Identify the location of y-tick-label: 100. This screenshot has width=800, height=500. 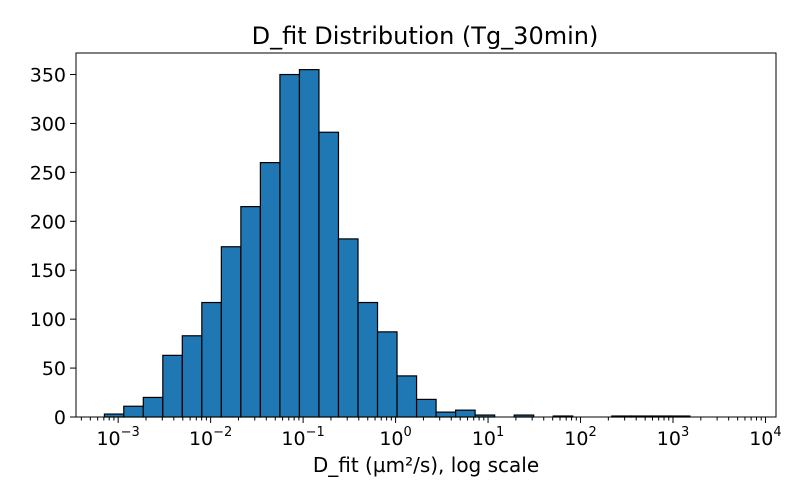
(48, 320).